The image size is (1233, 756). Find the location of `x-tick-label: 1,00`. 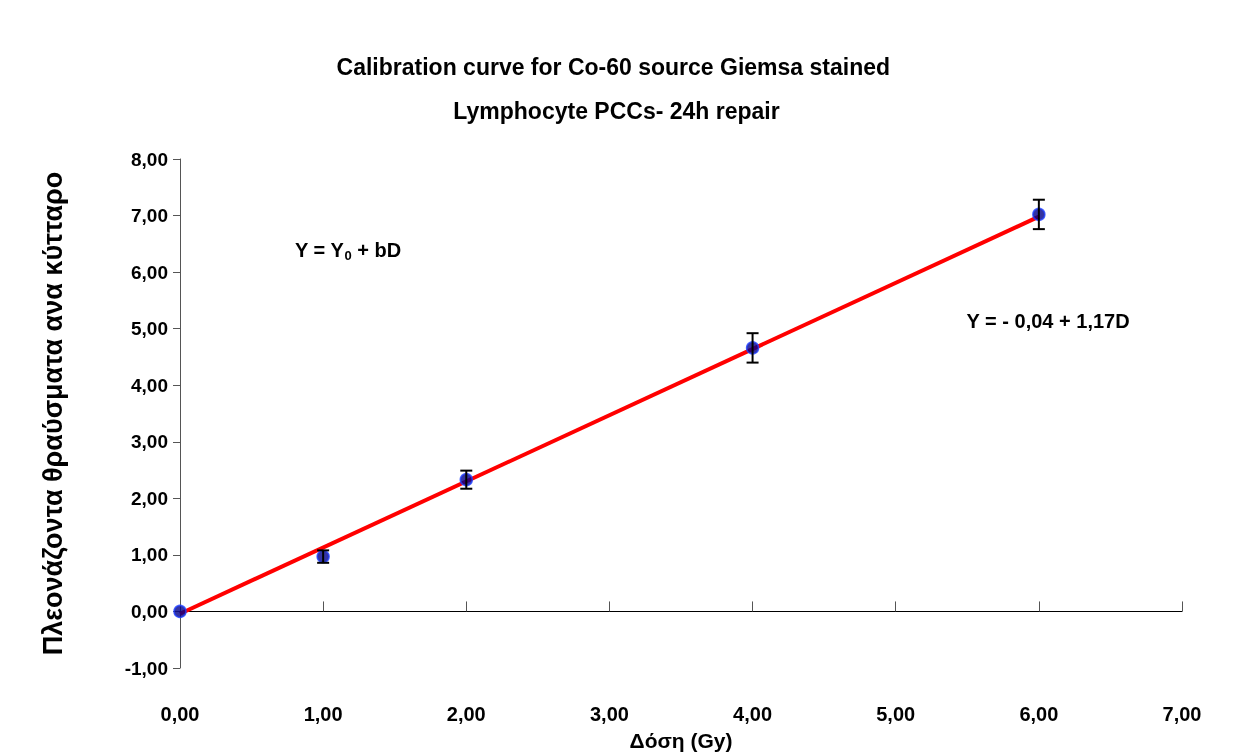

x-tick-label: 1,00 is located at coordinates (323, 714).